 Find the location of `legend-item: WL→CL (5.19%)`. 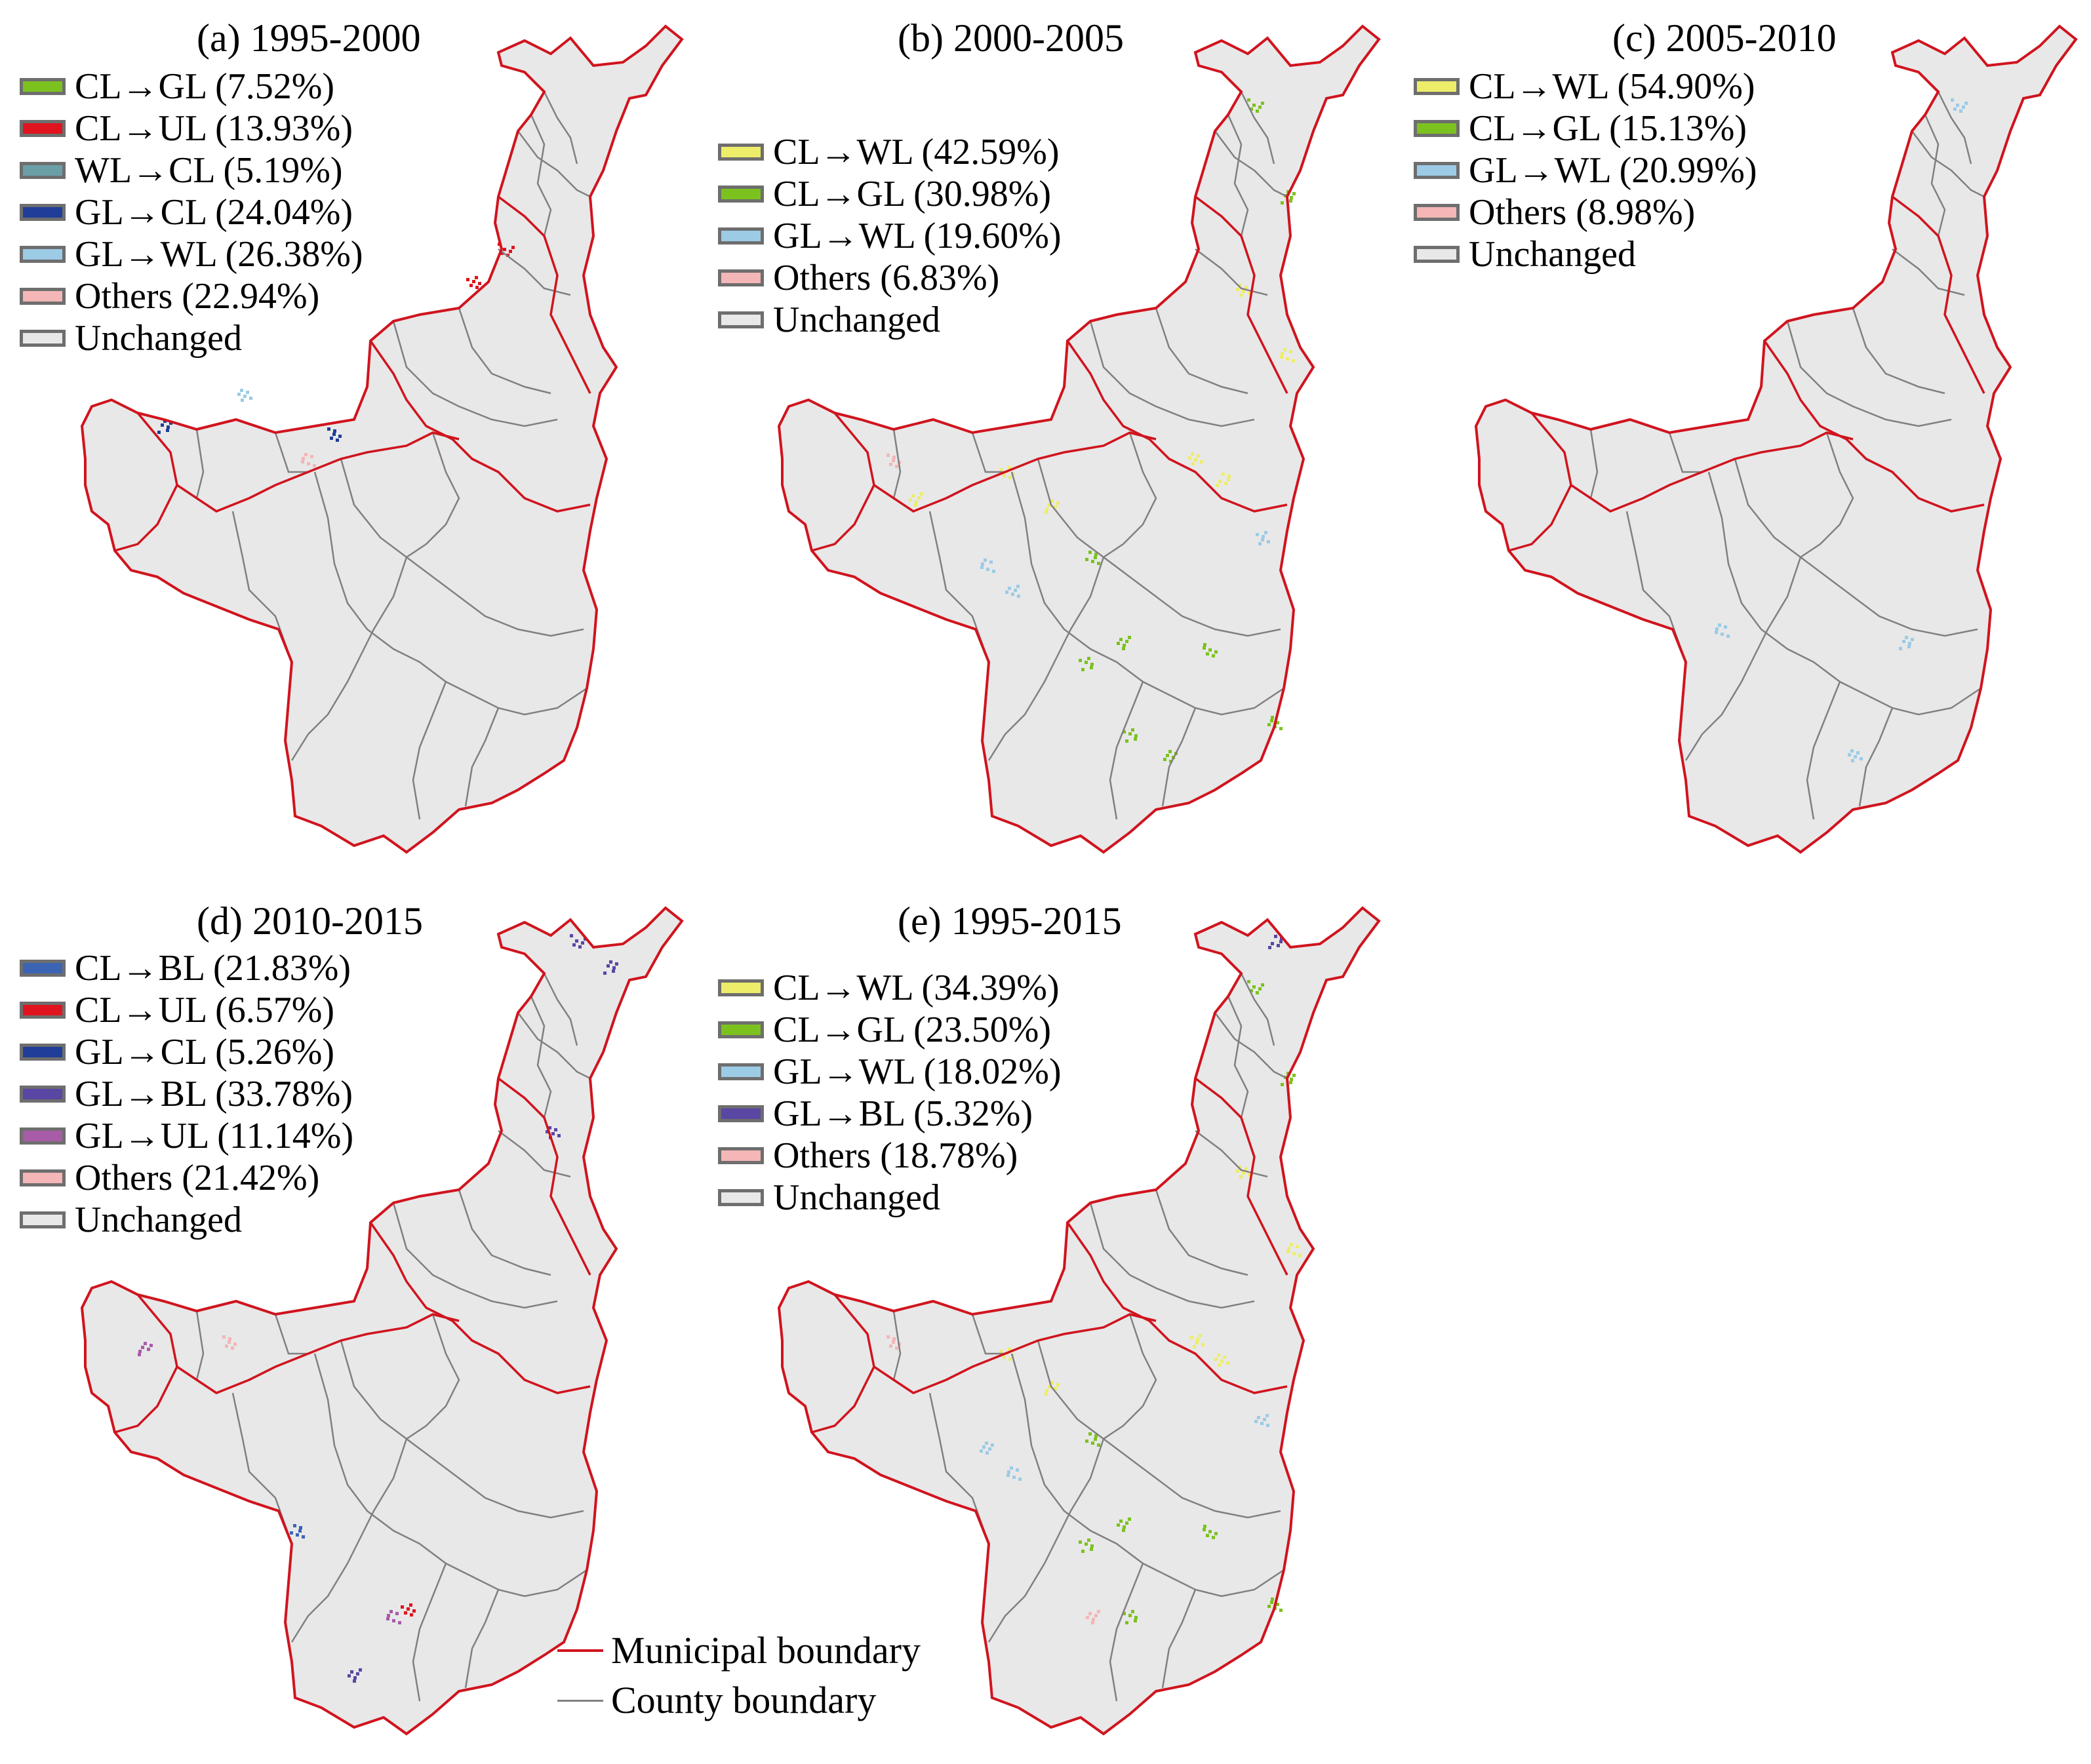

legend-item: WL→CL (5.19%) is located at coordinates (191, 170).